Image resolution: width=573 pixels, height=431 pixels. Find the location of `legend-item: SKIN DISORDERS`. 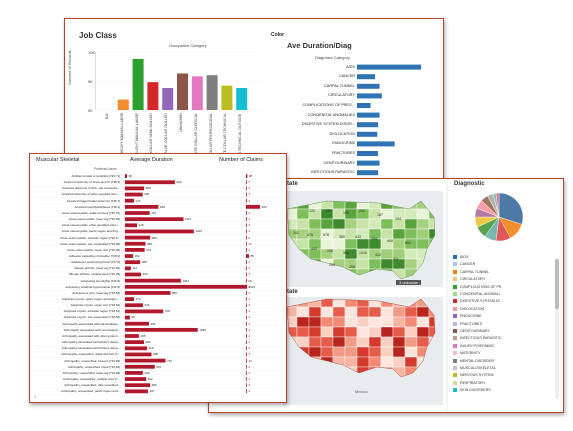

legend-item: SKIN DISORDERS is located at coordinates (472, 391).